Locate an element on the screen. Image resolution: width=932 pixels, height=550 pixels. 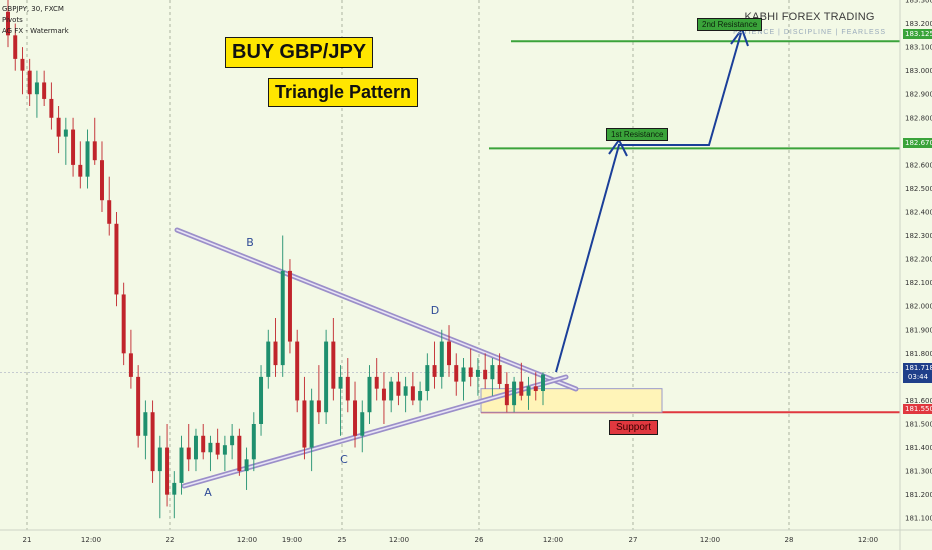
x-tick-label: 19:00 is located at coordinates (292, 540).